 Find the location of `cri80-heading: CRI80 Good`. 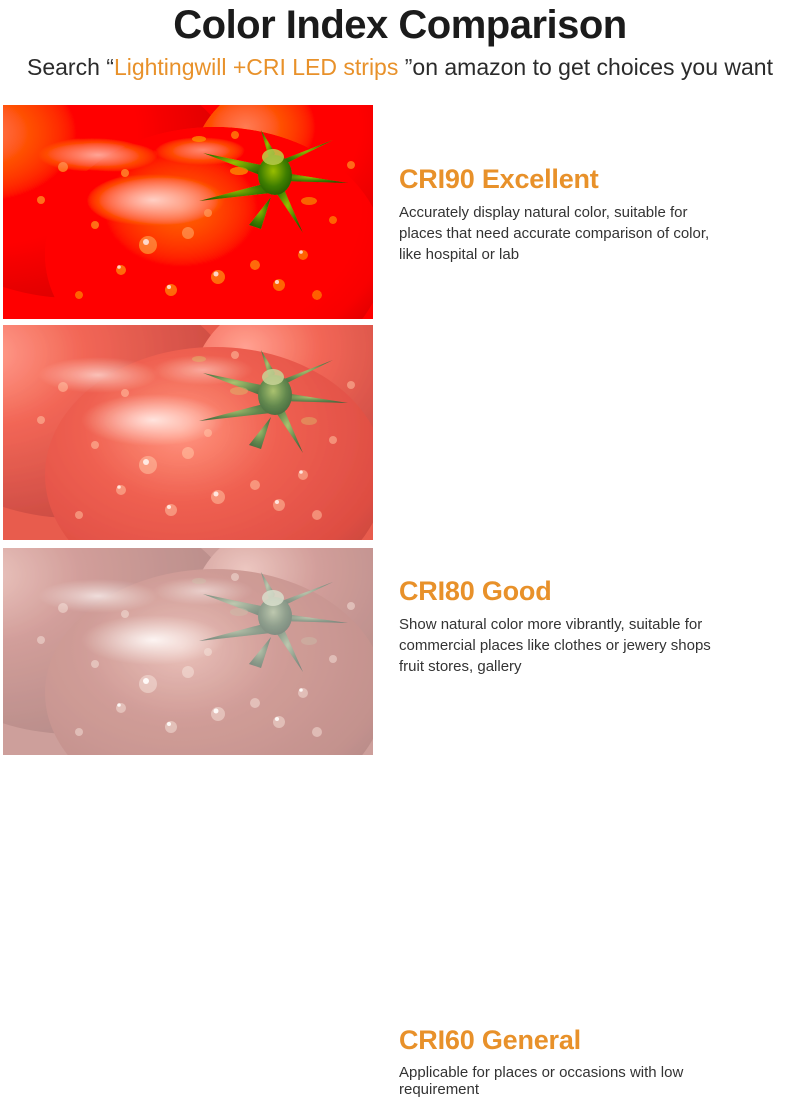

cri80-heading: CRI80 Good is located at coordinates (475, 591).